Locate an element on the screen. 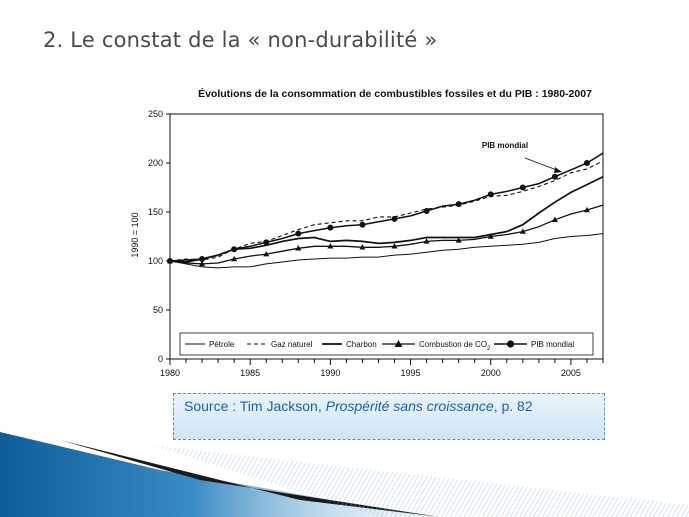 The image size is (689, 517). annotation-pib-mondial: PIB mondial is located at coordinates (505, 145).